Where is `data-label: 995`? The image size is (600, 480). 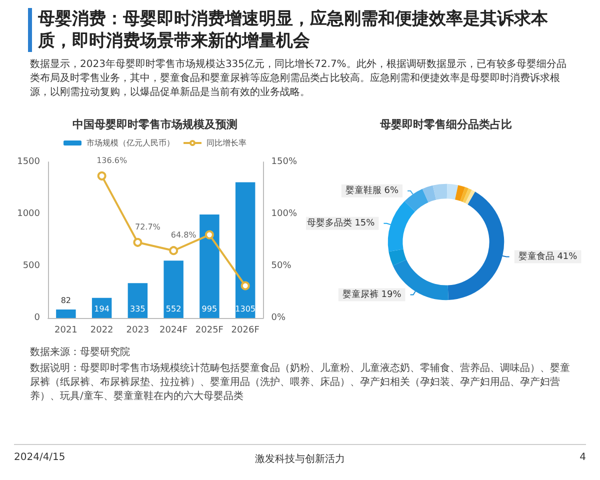
data-label: 995 is located at coordinates (210, 309).